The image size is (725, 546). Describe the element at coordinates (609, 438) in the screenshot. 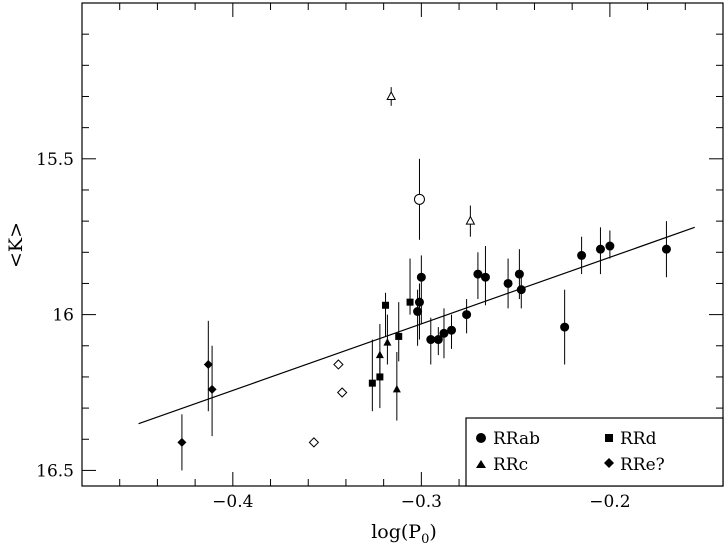

I see `legend-marker-rrd` at that location.